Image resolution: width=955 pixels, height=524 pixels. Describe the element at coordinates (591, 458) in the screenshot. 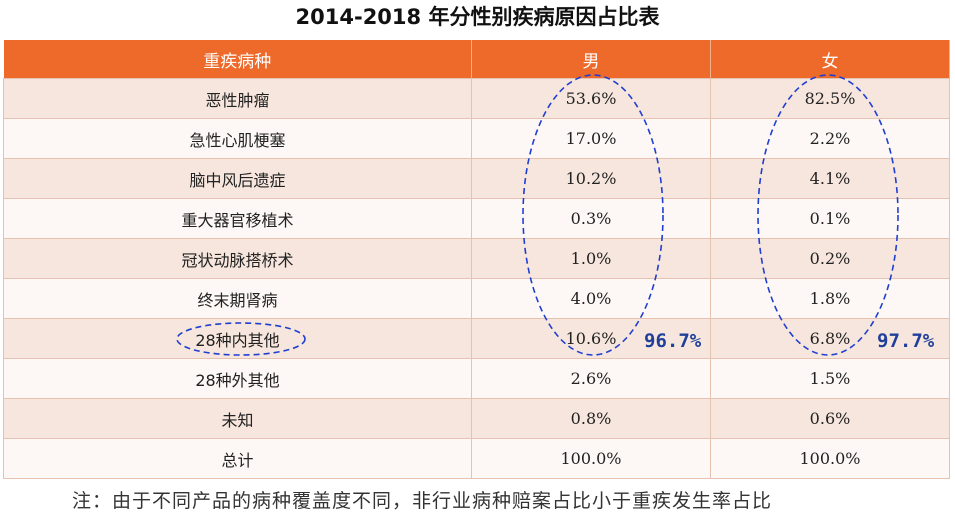

I see `male-percent: 100.0%` at that location.